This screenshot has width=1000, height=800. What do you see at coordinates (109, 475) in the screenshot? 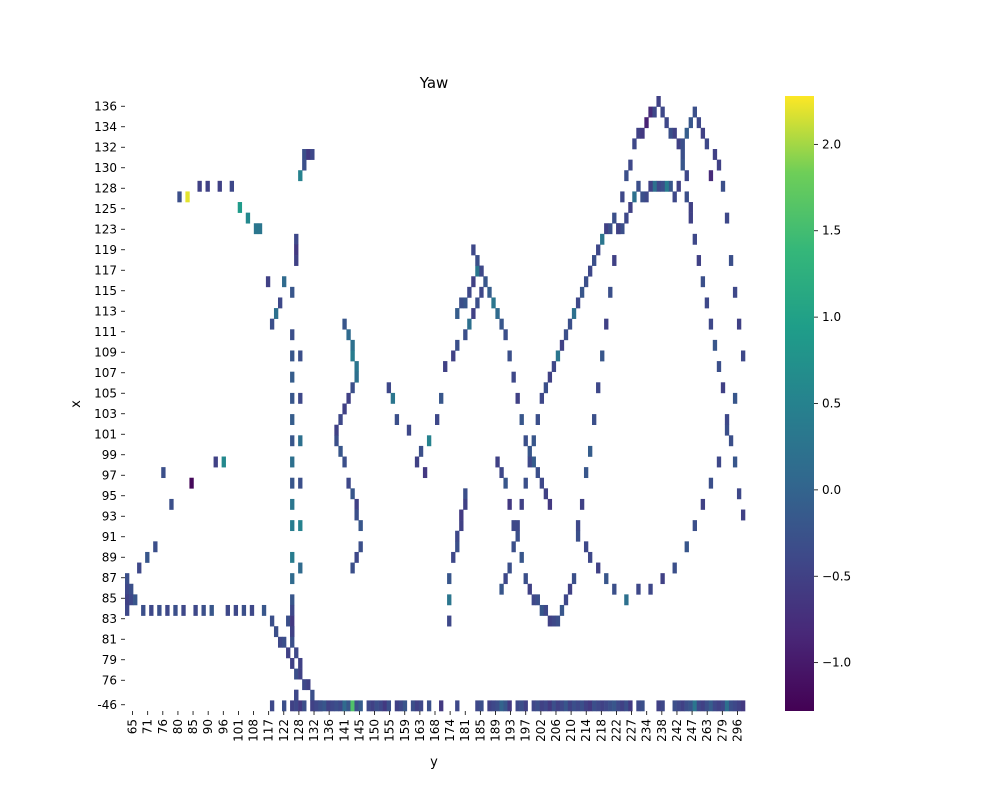
I see `y-tick-label: 97` at bounding box center [109, 475].